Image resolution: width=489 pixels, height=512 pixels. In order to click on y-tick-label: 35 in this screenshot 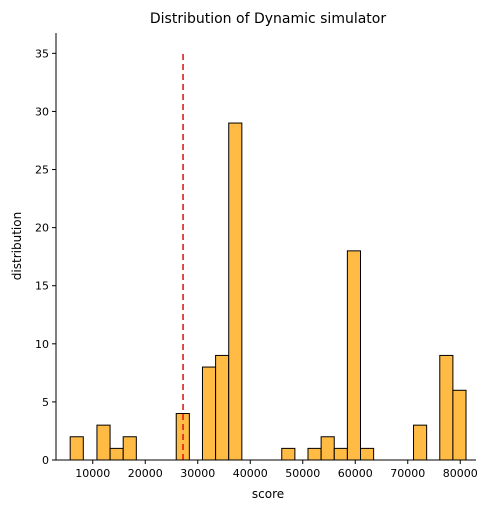, I will do `click(42, 53)`.